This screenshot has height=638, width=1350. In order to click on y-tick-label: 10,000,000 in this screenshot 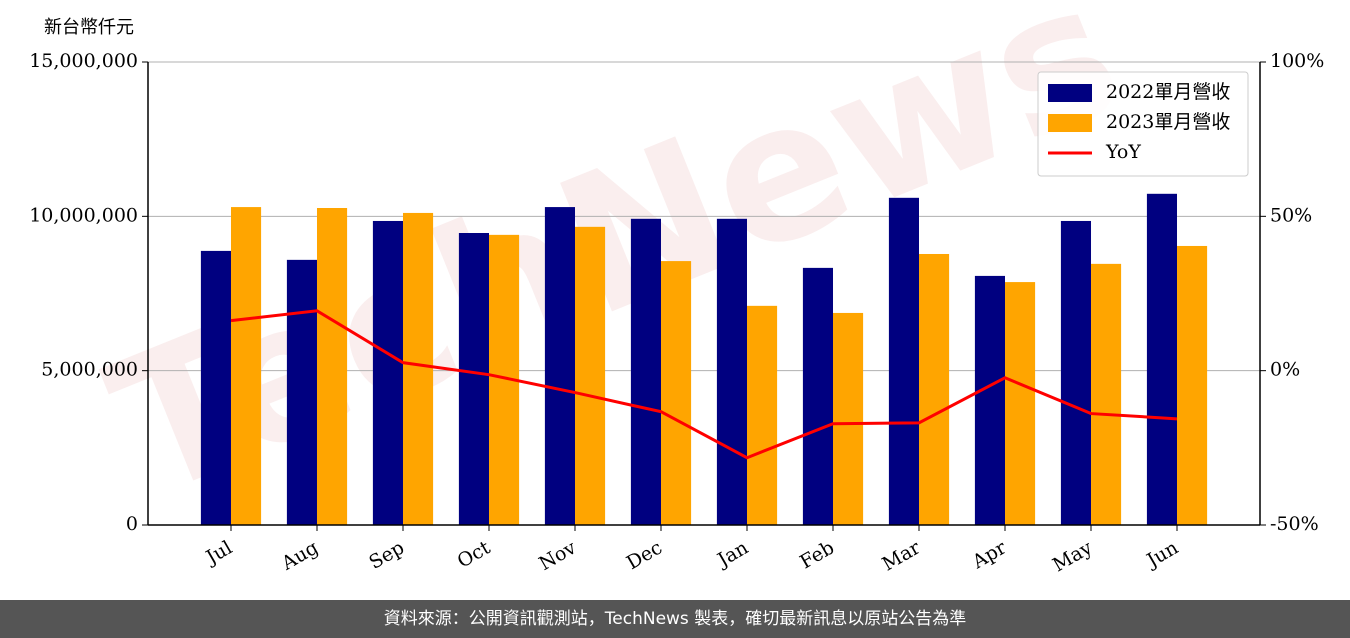, I will do `click(83, 215)`.